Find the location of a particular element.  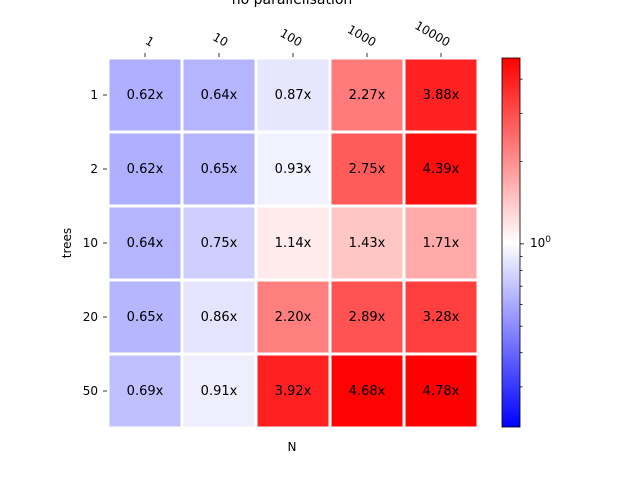

cell-value-label: 3.92x is located at coordinates (293, 391).